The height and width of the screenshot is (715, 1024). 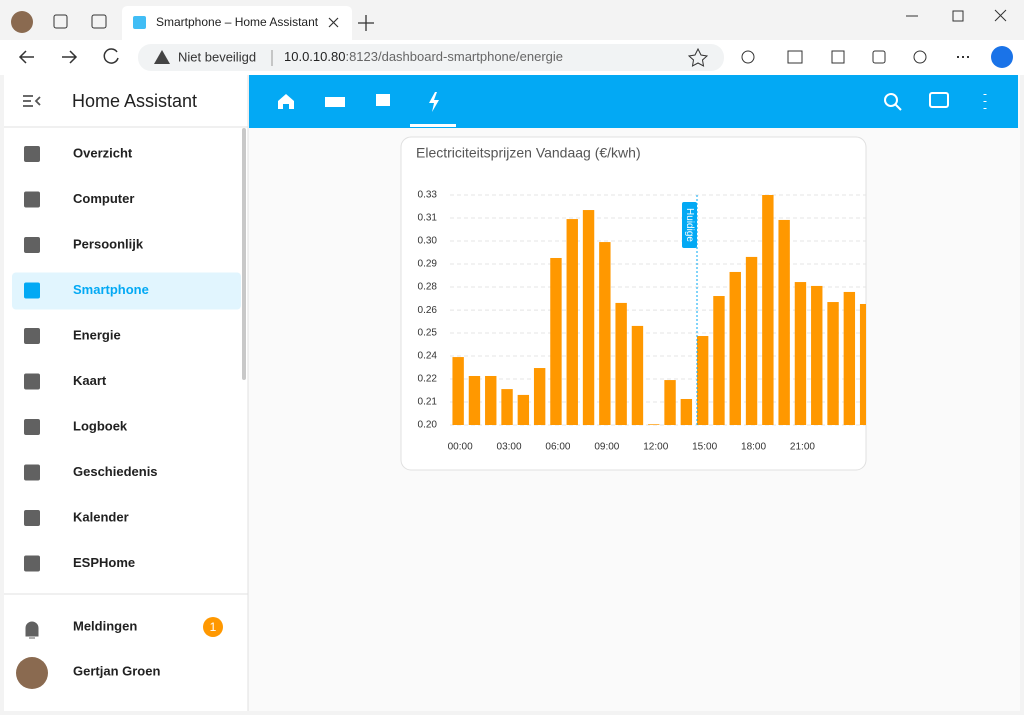 I want to click on x-tick-label: 18:00, so click(x=753, y=447).